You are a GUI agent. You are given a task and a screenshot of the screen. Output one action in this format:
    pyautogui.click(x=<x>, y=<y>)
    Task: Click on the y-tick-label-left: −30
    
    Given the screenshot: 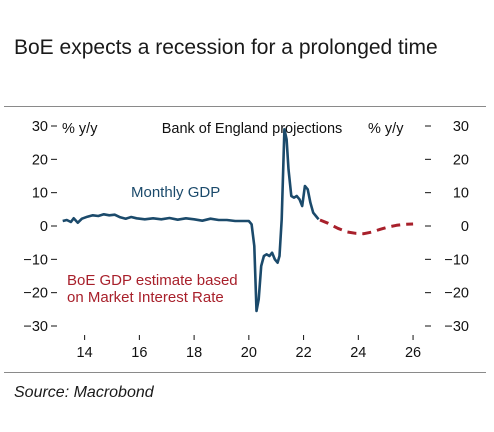 What is the action you would take?
    pyautogui.click(x=35, y=327)
    